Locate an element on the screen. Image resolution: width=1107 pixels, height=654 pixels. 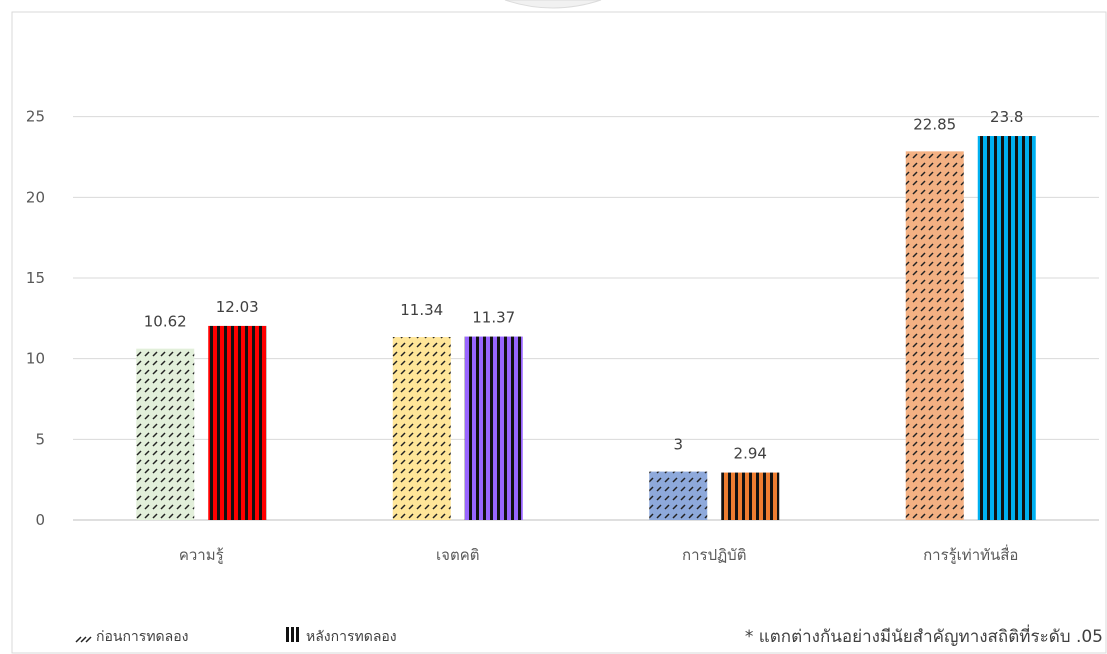
legend-label: หลังการทดลอง is located at coordinates (351, 637).